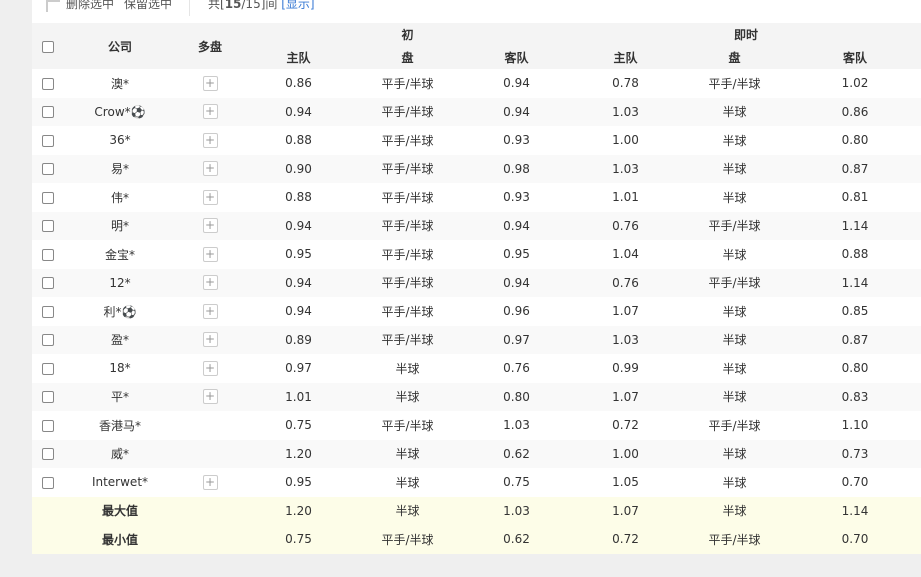 This screenshot has height=577, width=921. Describe the element at coordinates (734, 58) in the screenshot. I see `header-live-line: 盘` at that location.